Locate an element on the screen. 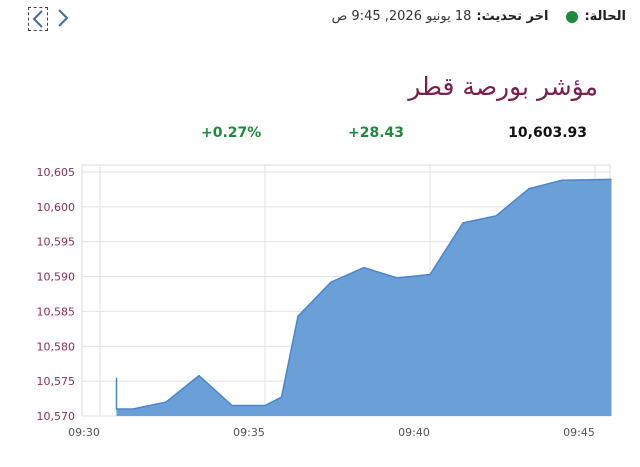 The width and height of the screenshot is (640, 467). status-indicator-dot is located at coordinates (572, 16).